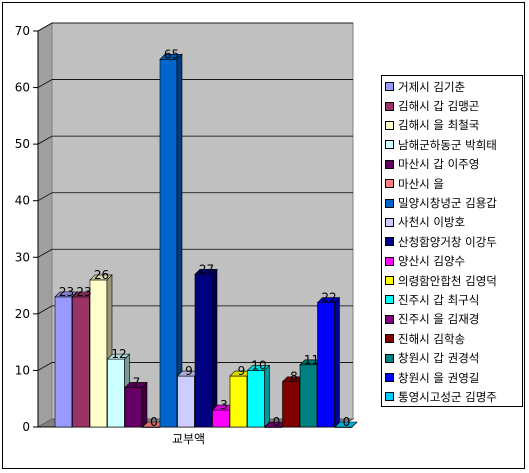 This screenshot has width=529, height=473. Describe the element at coordinates (439, 125) in the screenshot. I see `legend-label: 김해시 을 최철국` at that location.